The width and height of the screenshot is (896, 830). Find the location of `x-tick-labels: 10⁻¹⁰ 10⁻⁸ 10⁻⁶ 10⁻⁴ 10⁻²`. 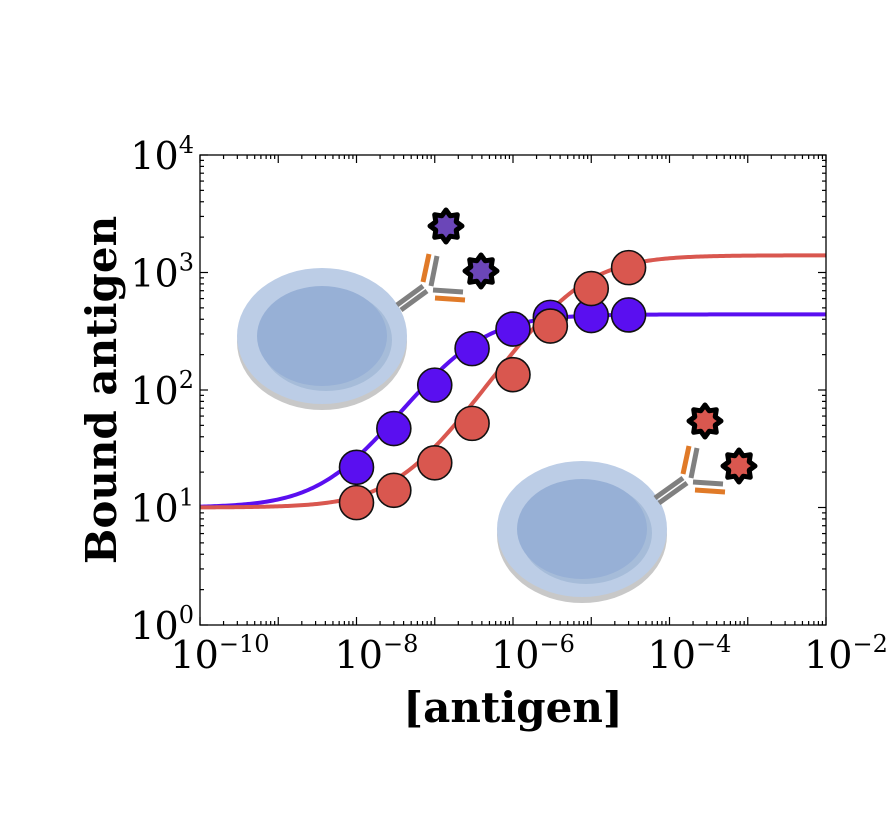

x-tick-labels: 10⁻¹⁰ 10⁻⁸ 10⁻⁶ 10⁻⁴ 10⁻² is located at coordinates (528, 653).